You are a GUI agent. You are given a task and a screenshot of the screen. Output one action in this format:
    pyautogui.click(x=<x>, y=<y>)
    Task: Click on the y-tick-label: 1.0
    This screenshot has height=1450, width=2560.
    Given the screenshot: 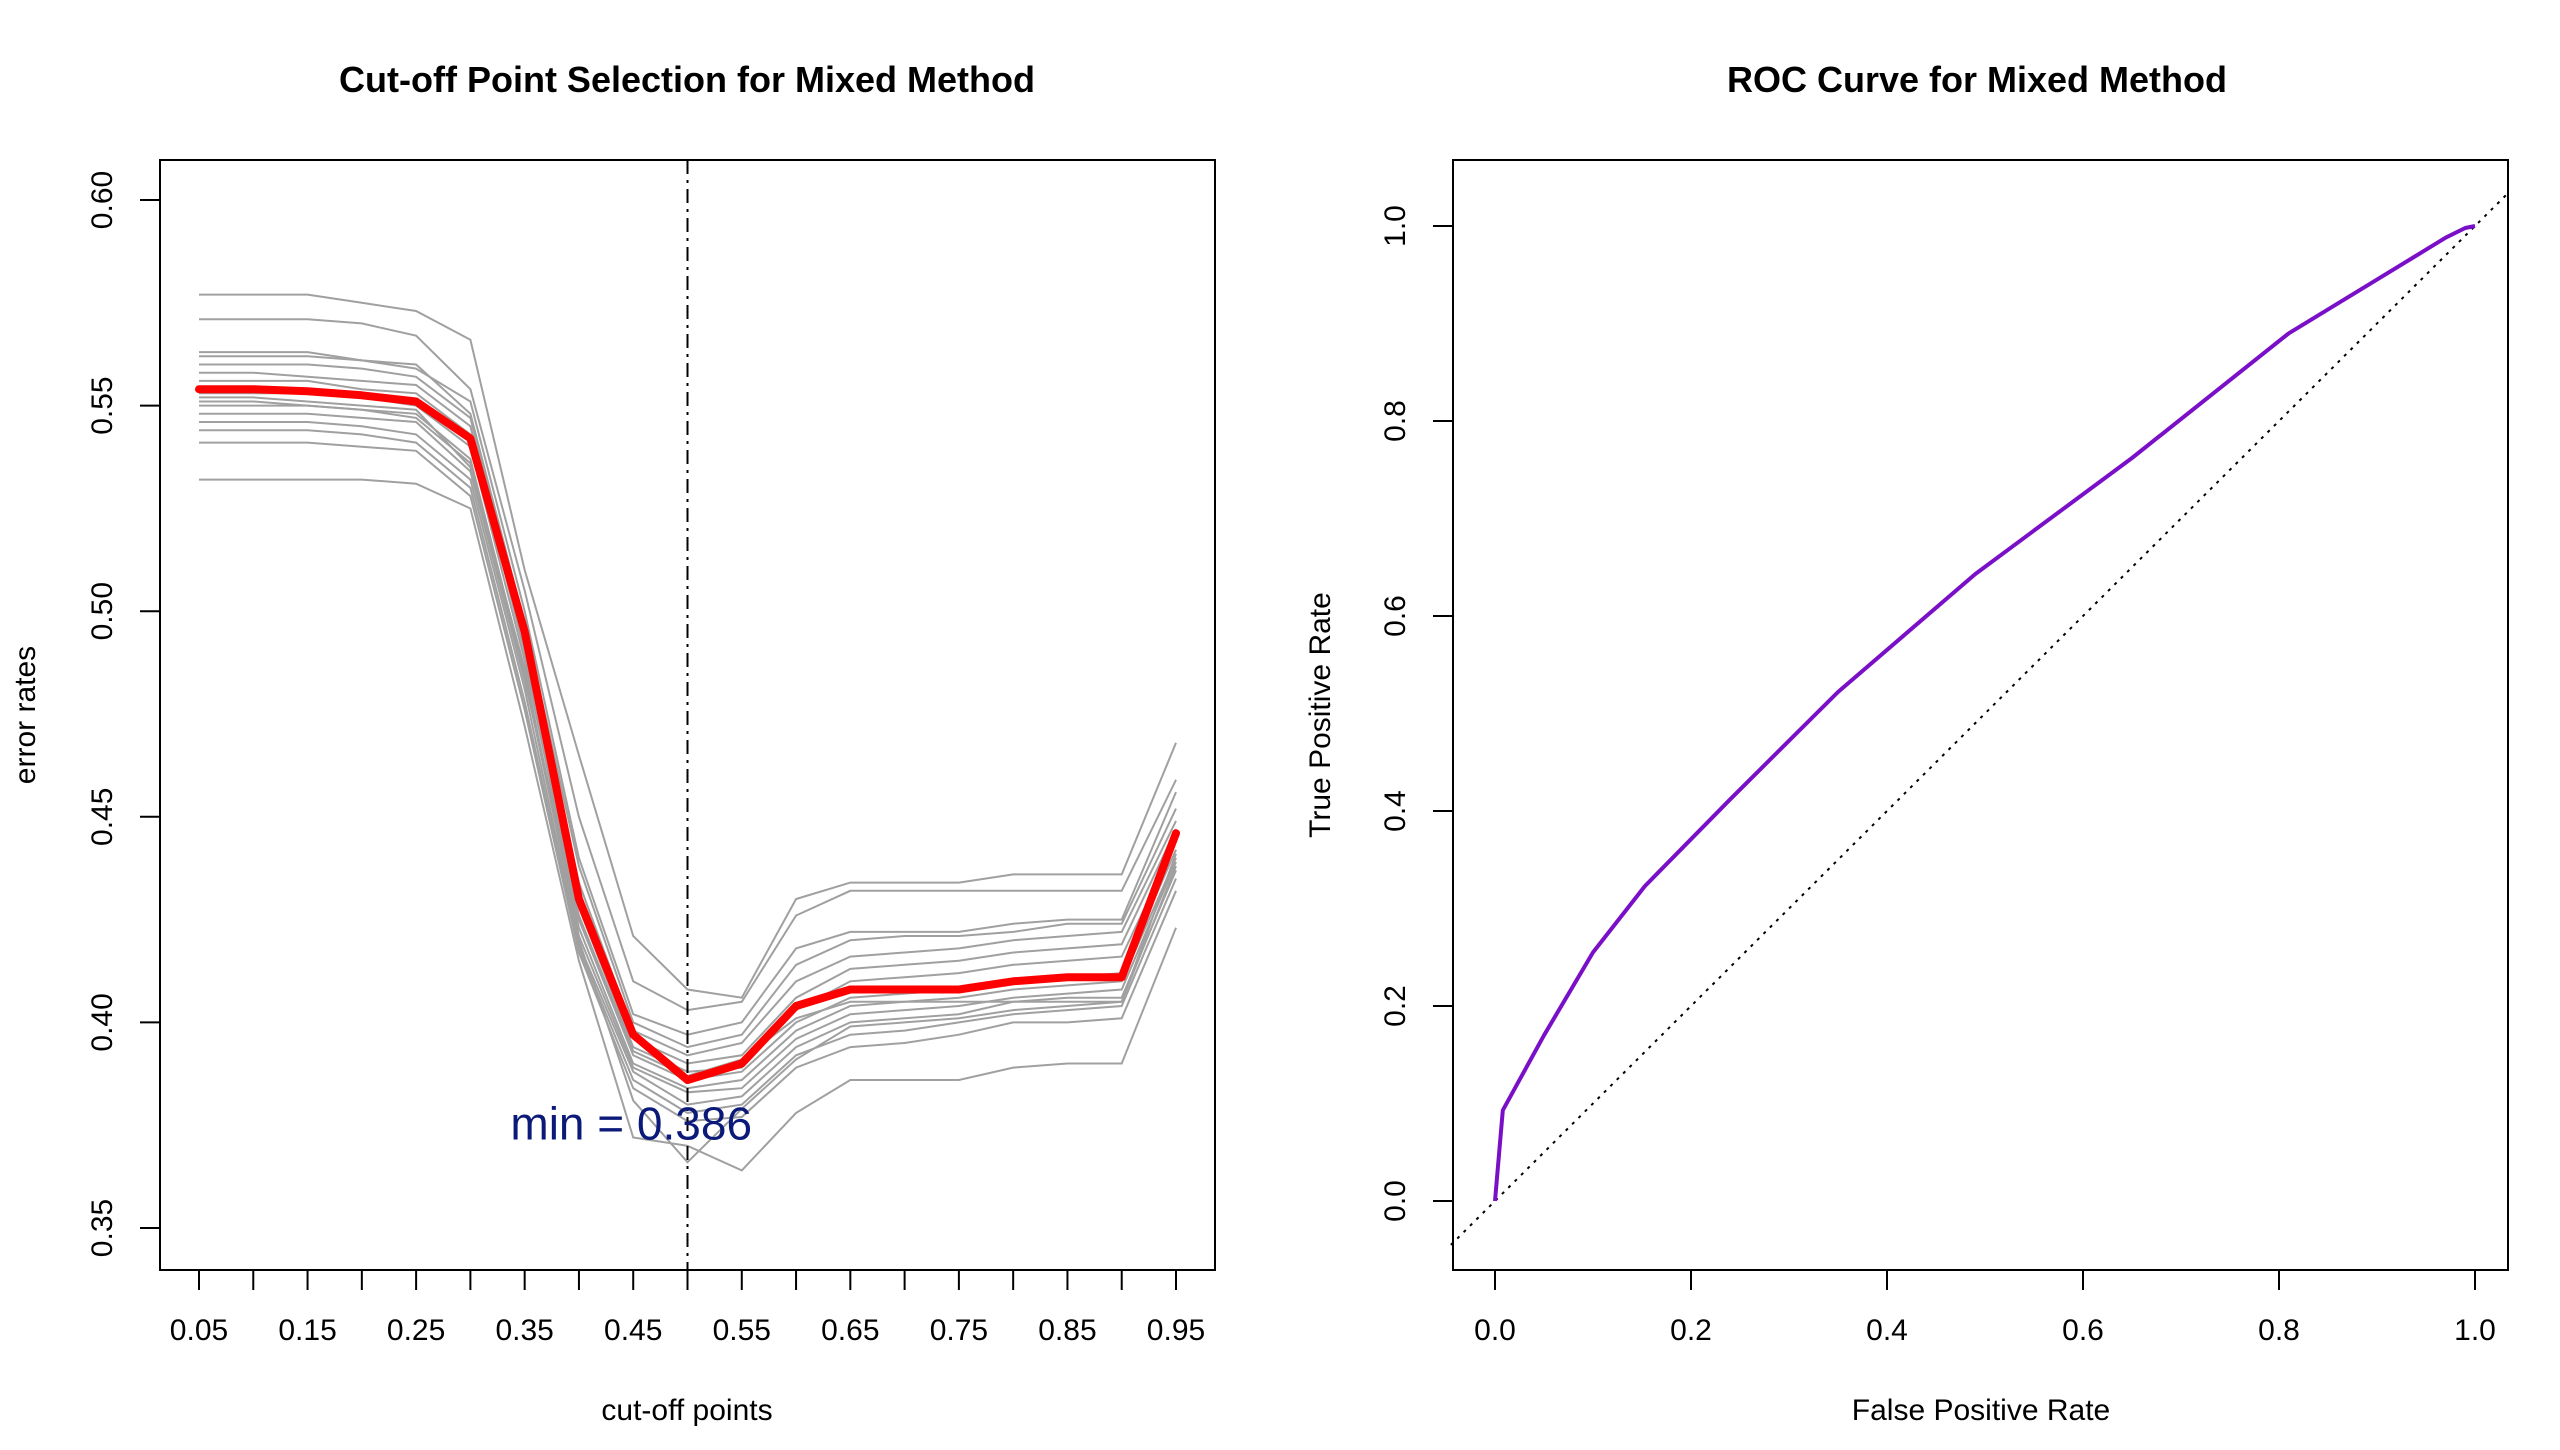 What is the action you would take?
    pyautogui.click(x=1395, y=226)
    